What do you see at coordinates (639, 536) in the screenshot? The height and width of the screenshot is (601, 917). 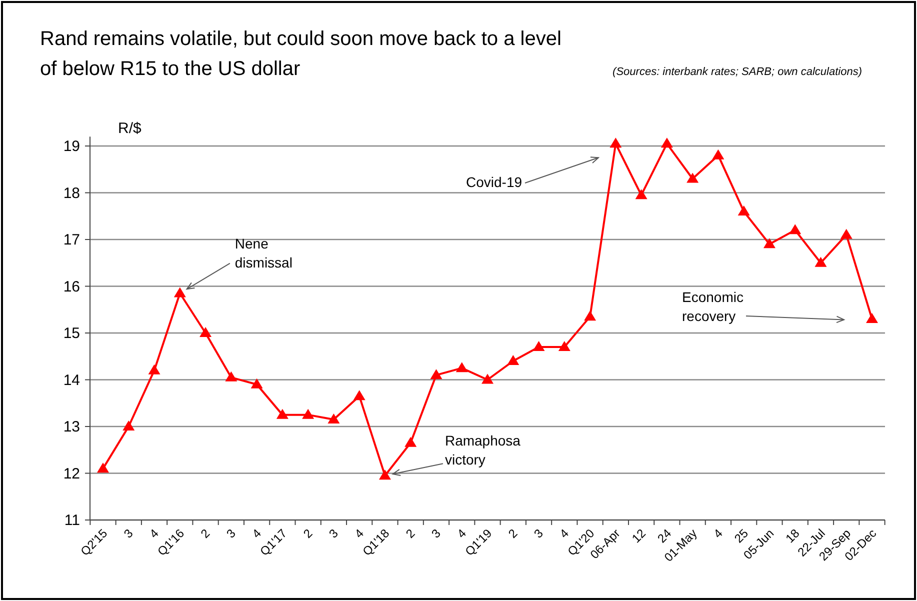 I see `x-tick-label: 12` at bounding box center [639, 536].